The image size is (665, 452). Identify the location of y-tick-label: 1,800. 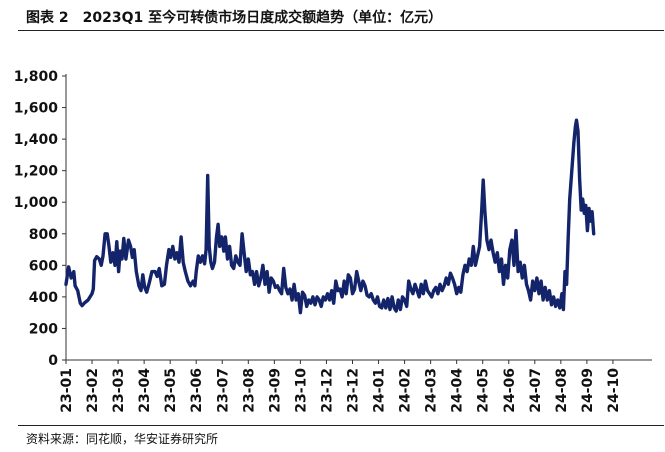
(36, 77).